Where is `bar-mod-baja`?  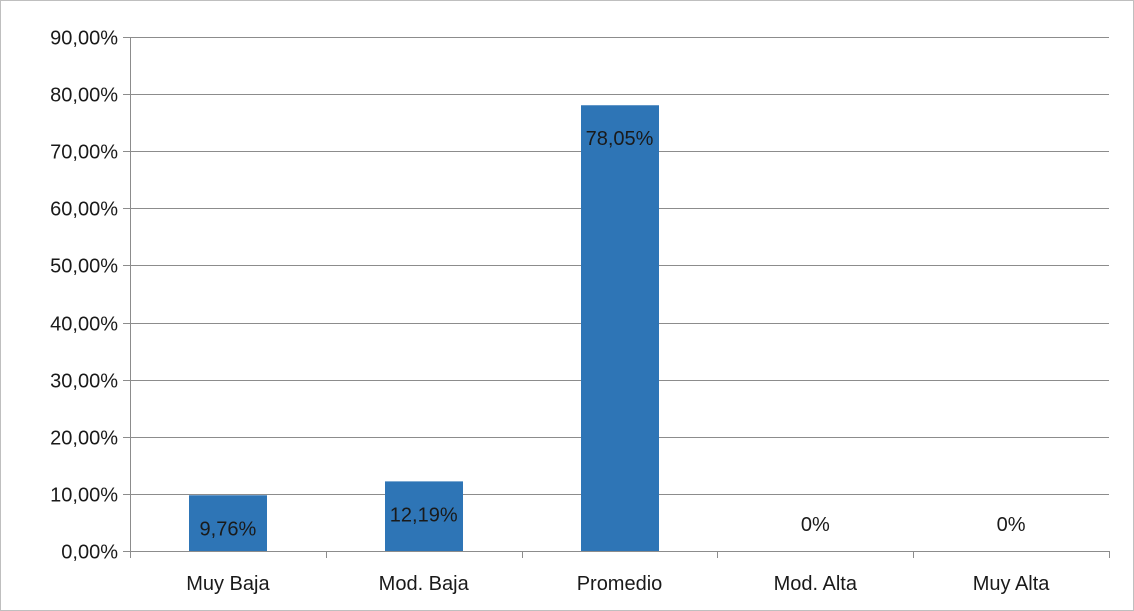
bar-mod-baja is located at coordinates (424, 516).